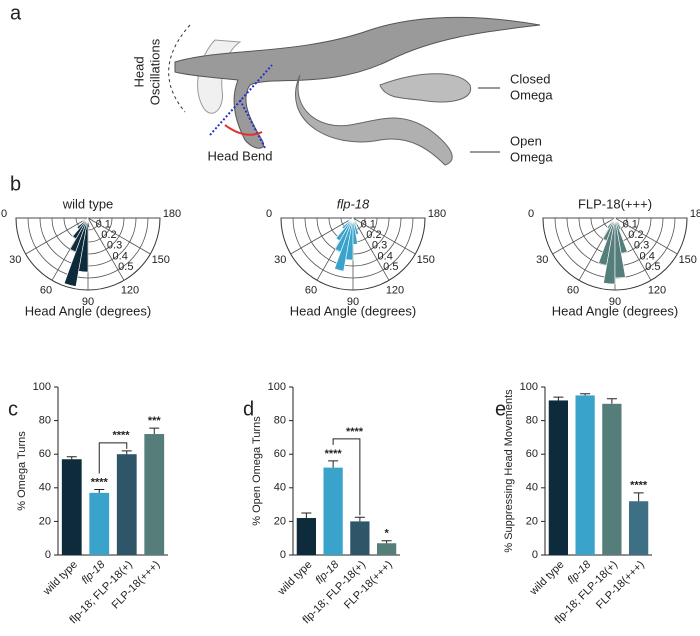 The image size is (700, 636). Describe the element at coordinates (615, 203) in the screenshot. I see `chart-title: FLP-18(+++)` at that location.